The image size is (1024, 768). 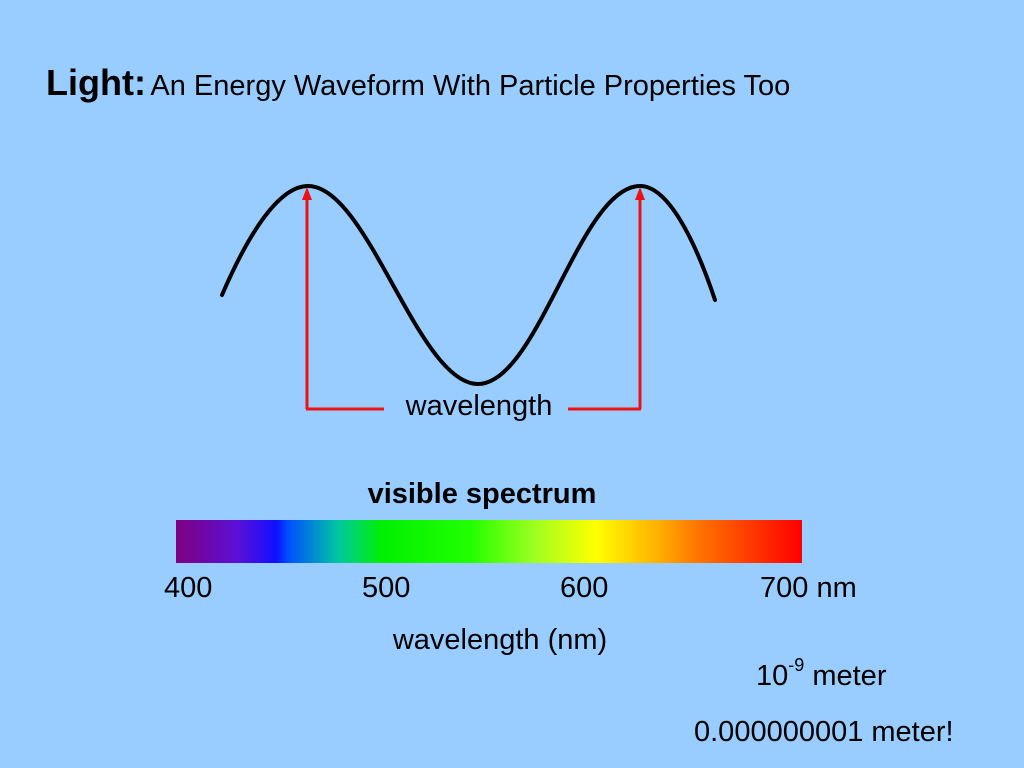 What do you see at coordinates (584, 588) in the screenshot?
I see `tick-label-600: 600` at bounding box center [584, 588].